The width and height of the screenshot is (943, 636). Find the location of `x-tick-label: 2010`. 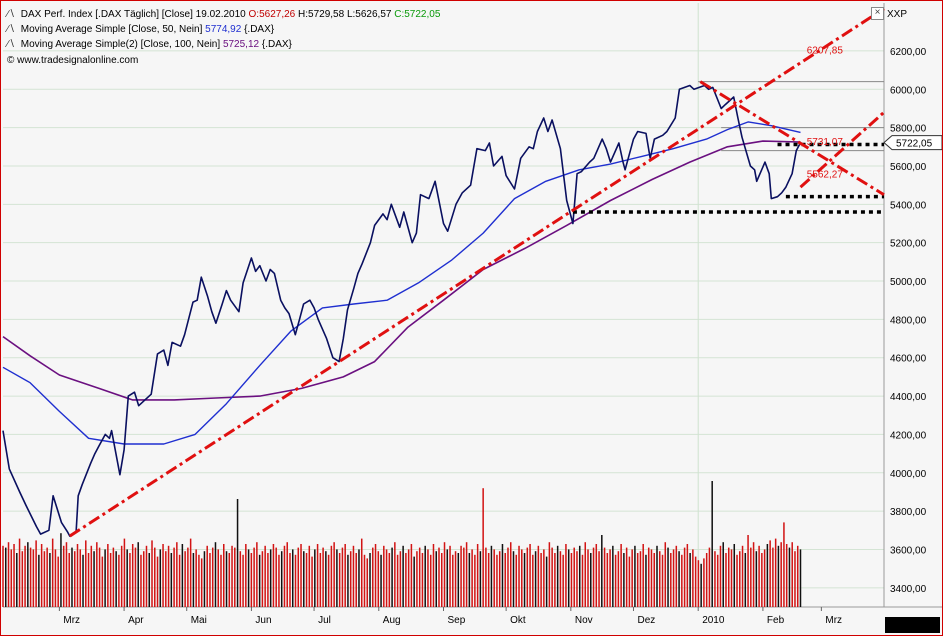

x-tick-label: 2010 is located at coordinates (713, 620).